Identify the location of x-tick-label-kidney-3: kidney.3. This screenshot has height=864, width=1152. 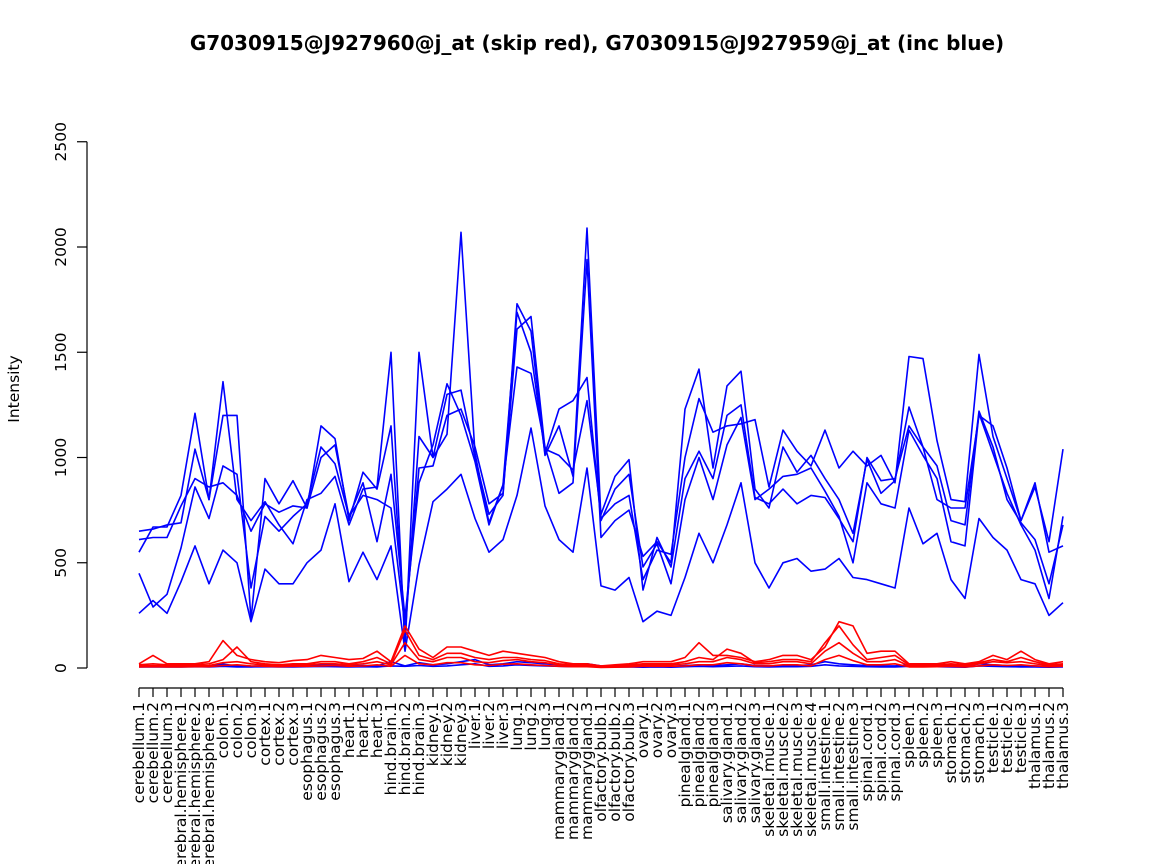
(461, 734).